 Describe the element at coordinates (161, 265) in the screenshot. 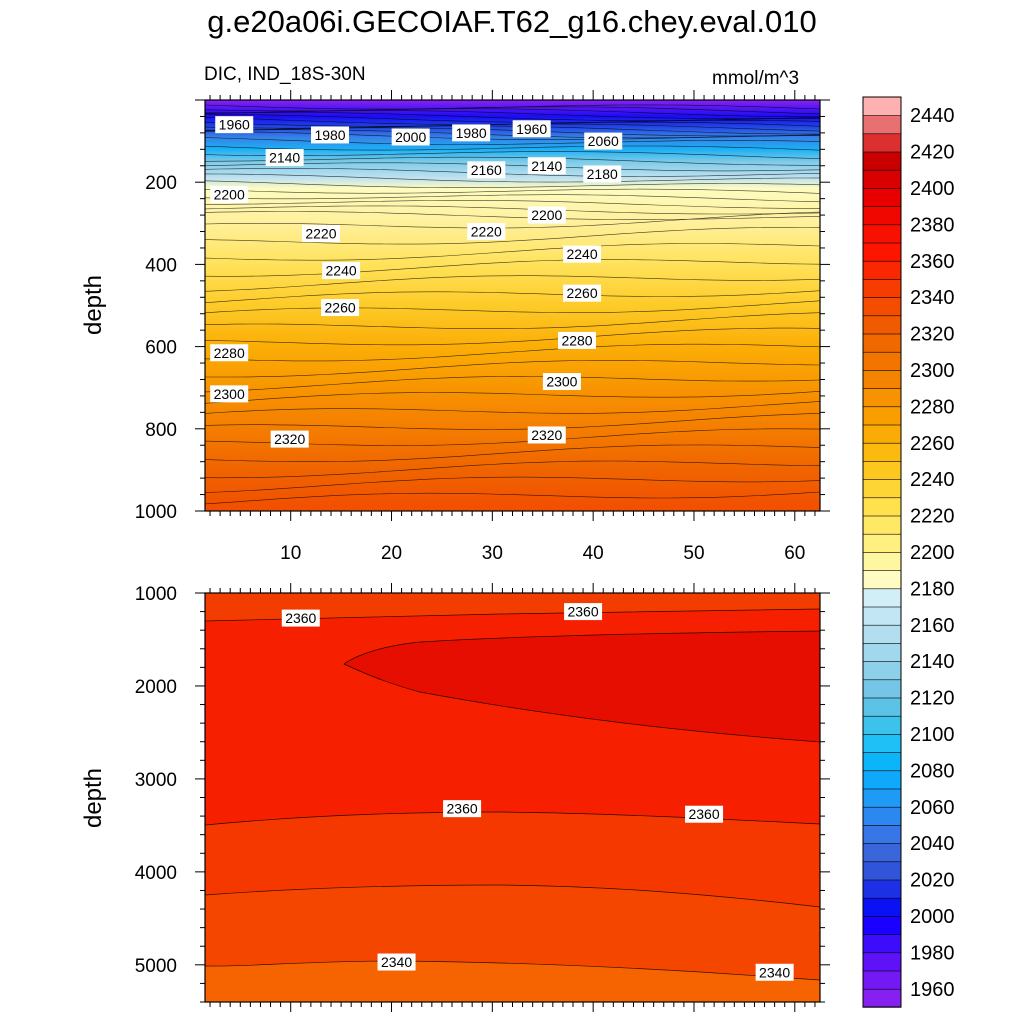

I see `y-tick-label: 400` at that location.